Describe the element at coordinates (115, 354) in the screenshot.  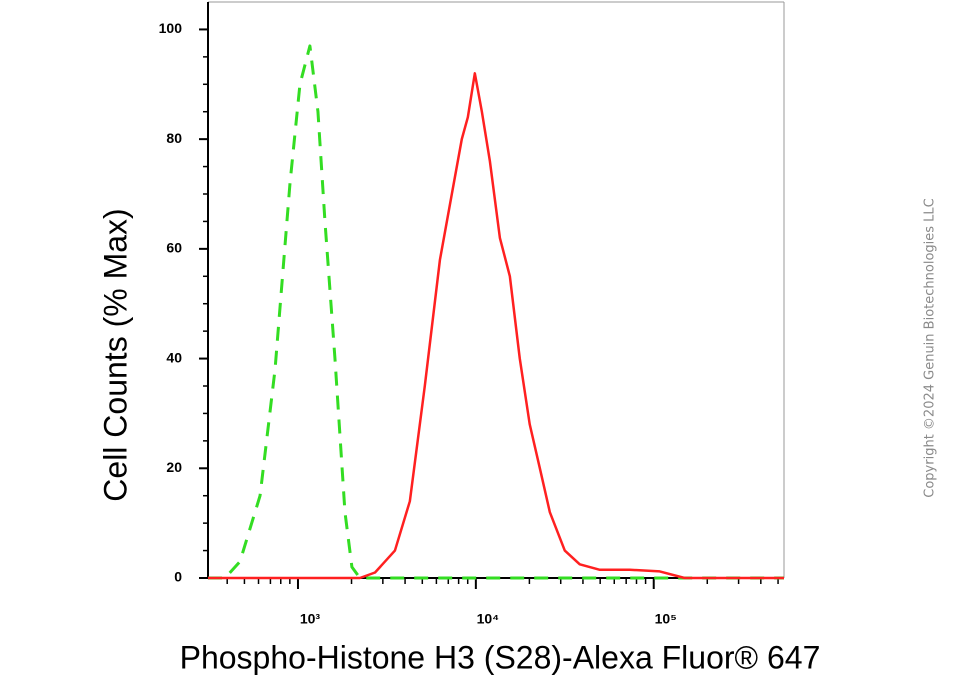
I see `y-axis-title: Cell Counts (% Max)` at that location.